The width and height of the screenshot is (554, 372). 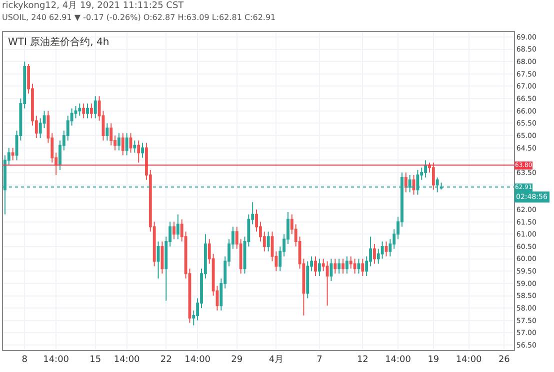 What do you see at coordinates (237, 359) in the screenshot?
I see `x-tick-label: 29` at bounding box center [237, 359].